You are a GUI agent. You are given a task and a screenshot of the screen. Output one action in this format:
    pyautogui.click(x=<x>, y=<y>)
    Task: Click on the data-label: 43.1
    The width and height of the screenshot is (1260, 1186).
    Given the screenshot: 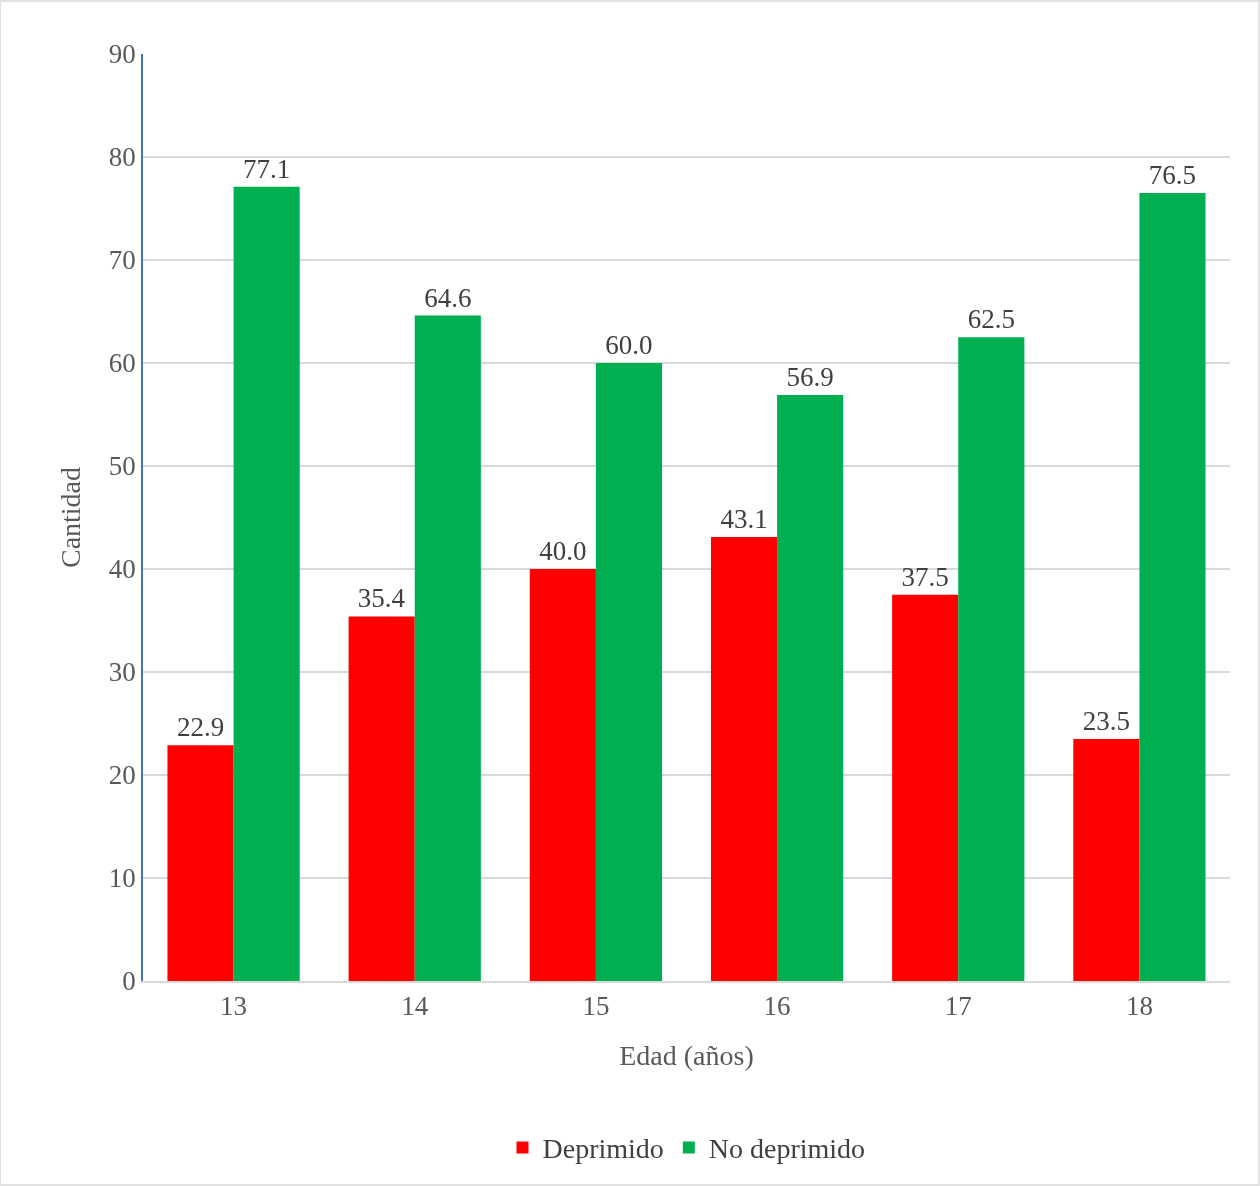 What is the action you would take?
    pyautogui.click(x=744, y=519)
    